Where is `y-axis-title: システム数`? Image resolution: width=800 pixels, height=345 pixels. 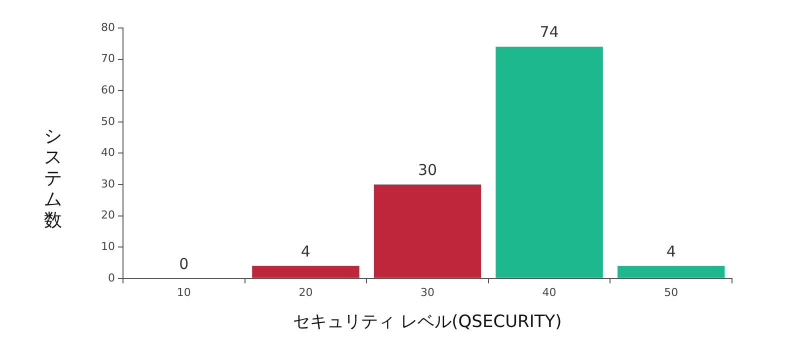 y-axis-title: システム数 is located at coordinates (53, 178).